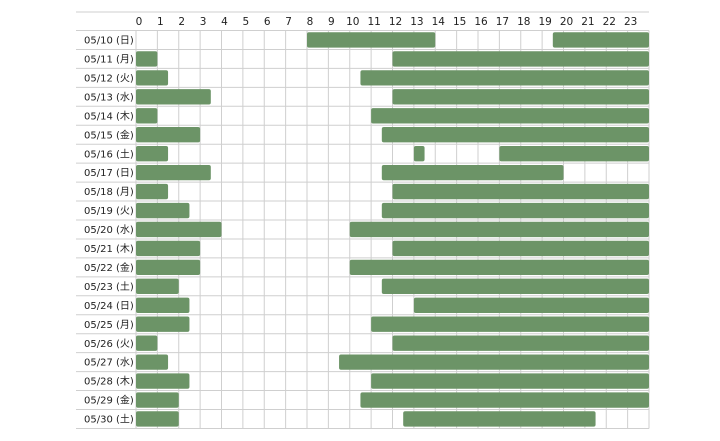 This screenshot has width=720, height=441. Describe the element at coordinates (109, 344) in the screenshot. I see `date-label: 05/26 (火)` at that location.